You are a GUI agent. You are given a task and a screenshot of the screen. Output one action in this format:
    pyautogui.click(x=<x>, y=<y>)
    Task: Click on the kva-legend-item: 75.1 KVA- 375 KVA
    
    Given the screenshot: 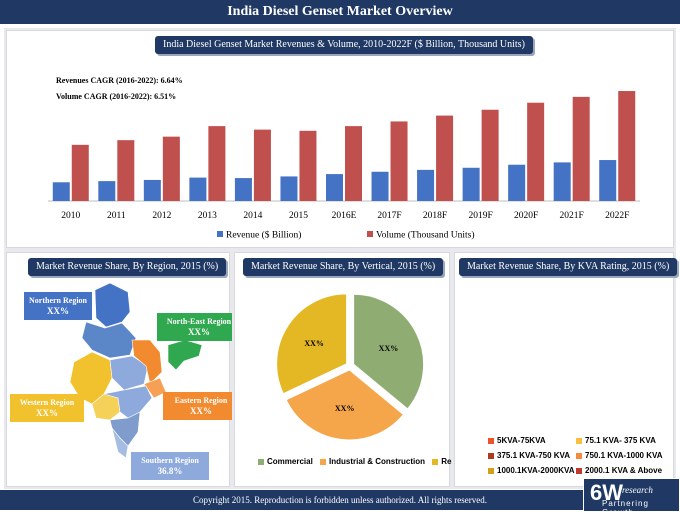 What is the action you would take?
    pyautogui.click(x=616, y=440)
    